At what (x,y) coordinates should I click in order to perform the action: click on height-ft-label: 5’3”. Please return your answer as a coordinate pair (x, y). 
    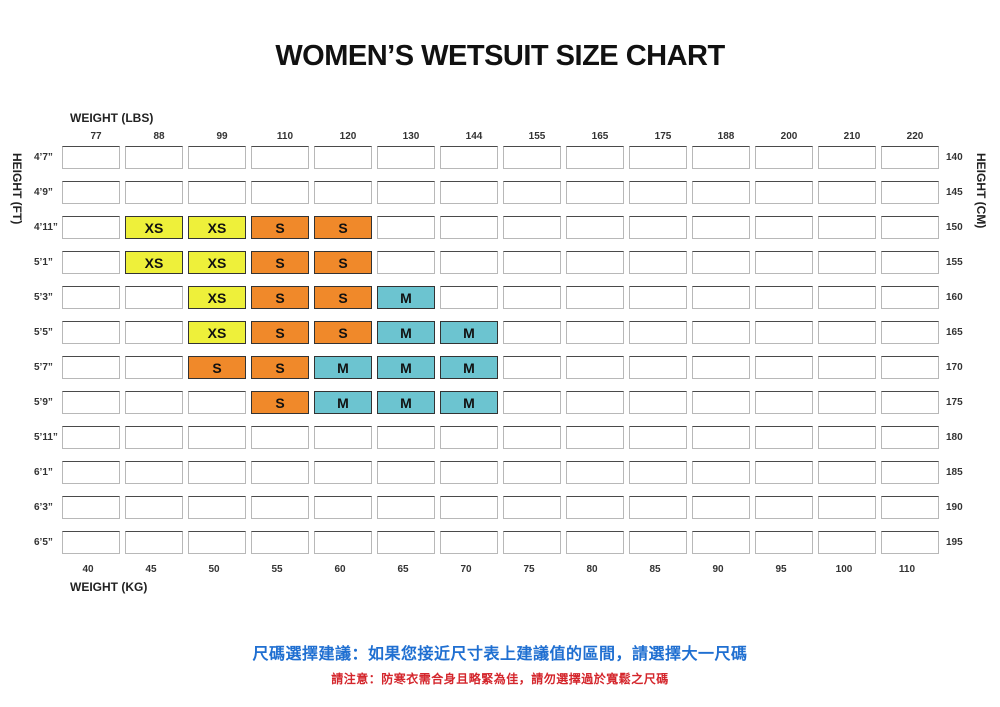
    Looking at the image, I should click on (43, 297).